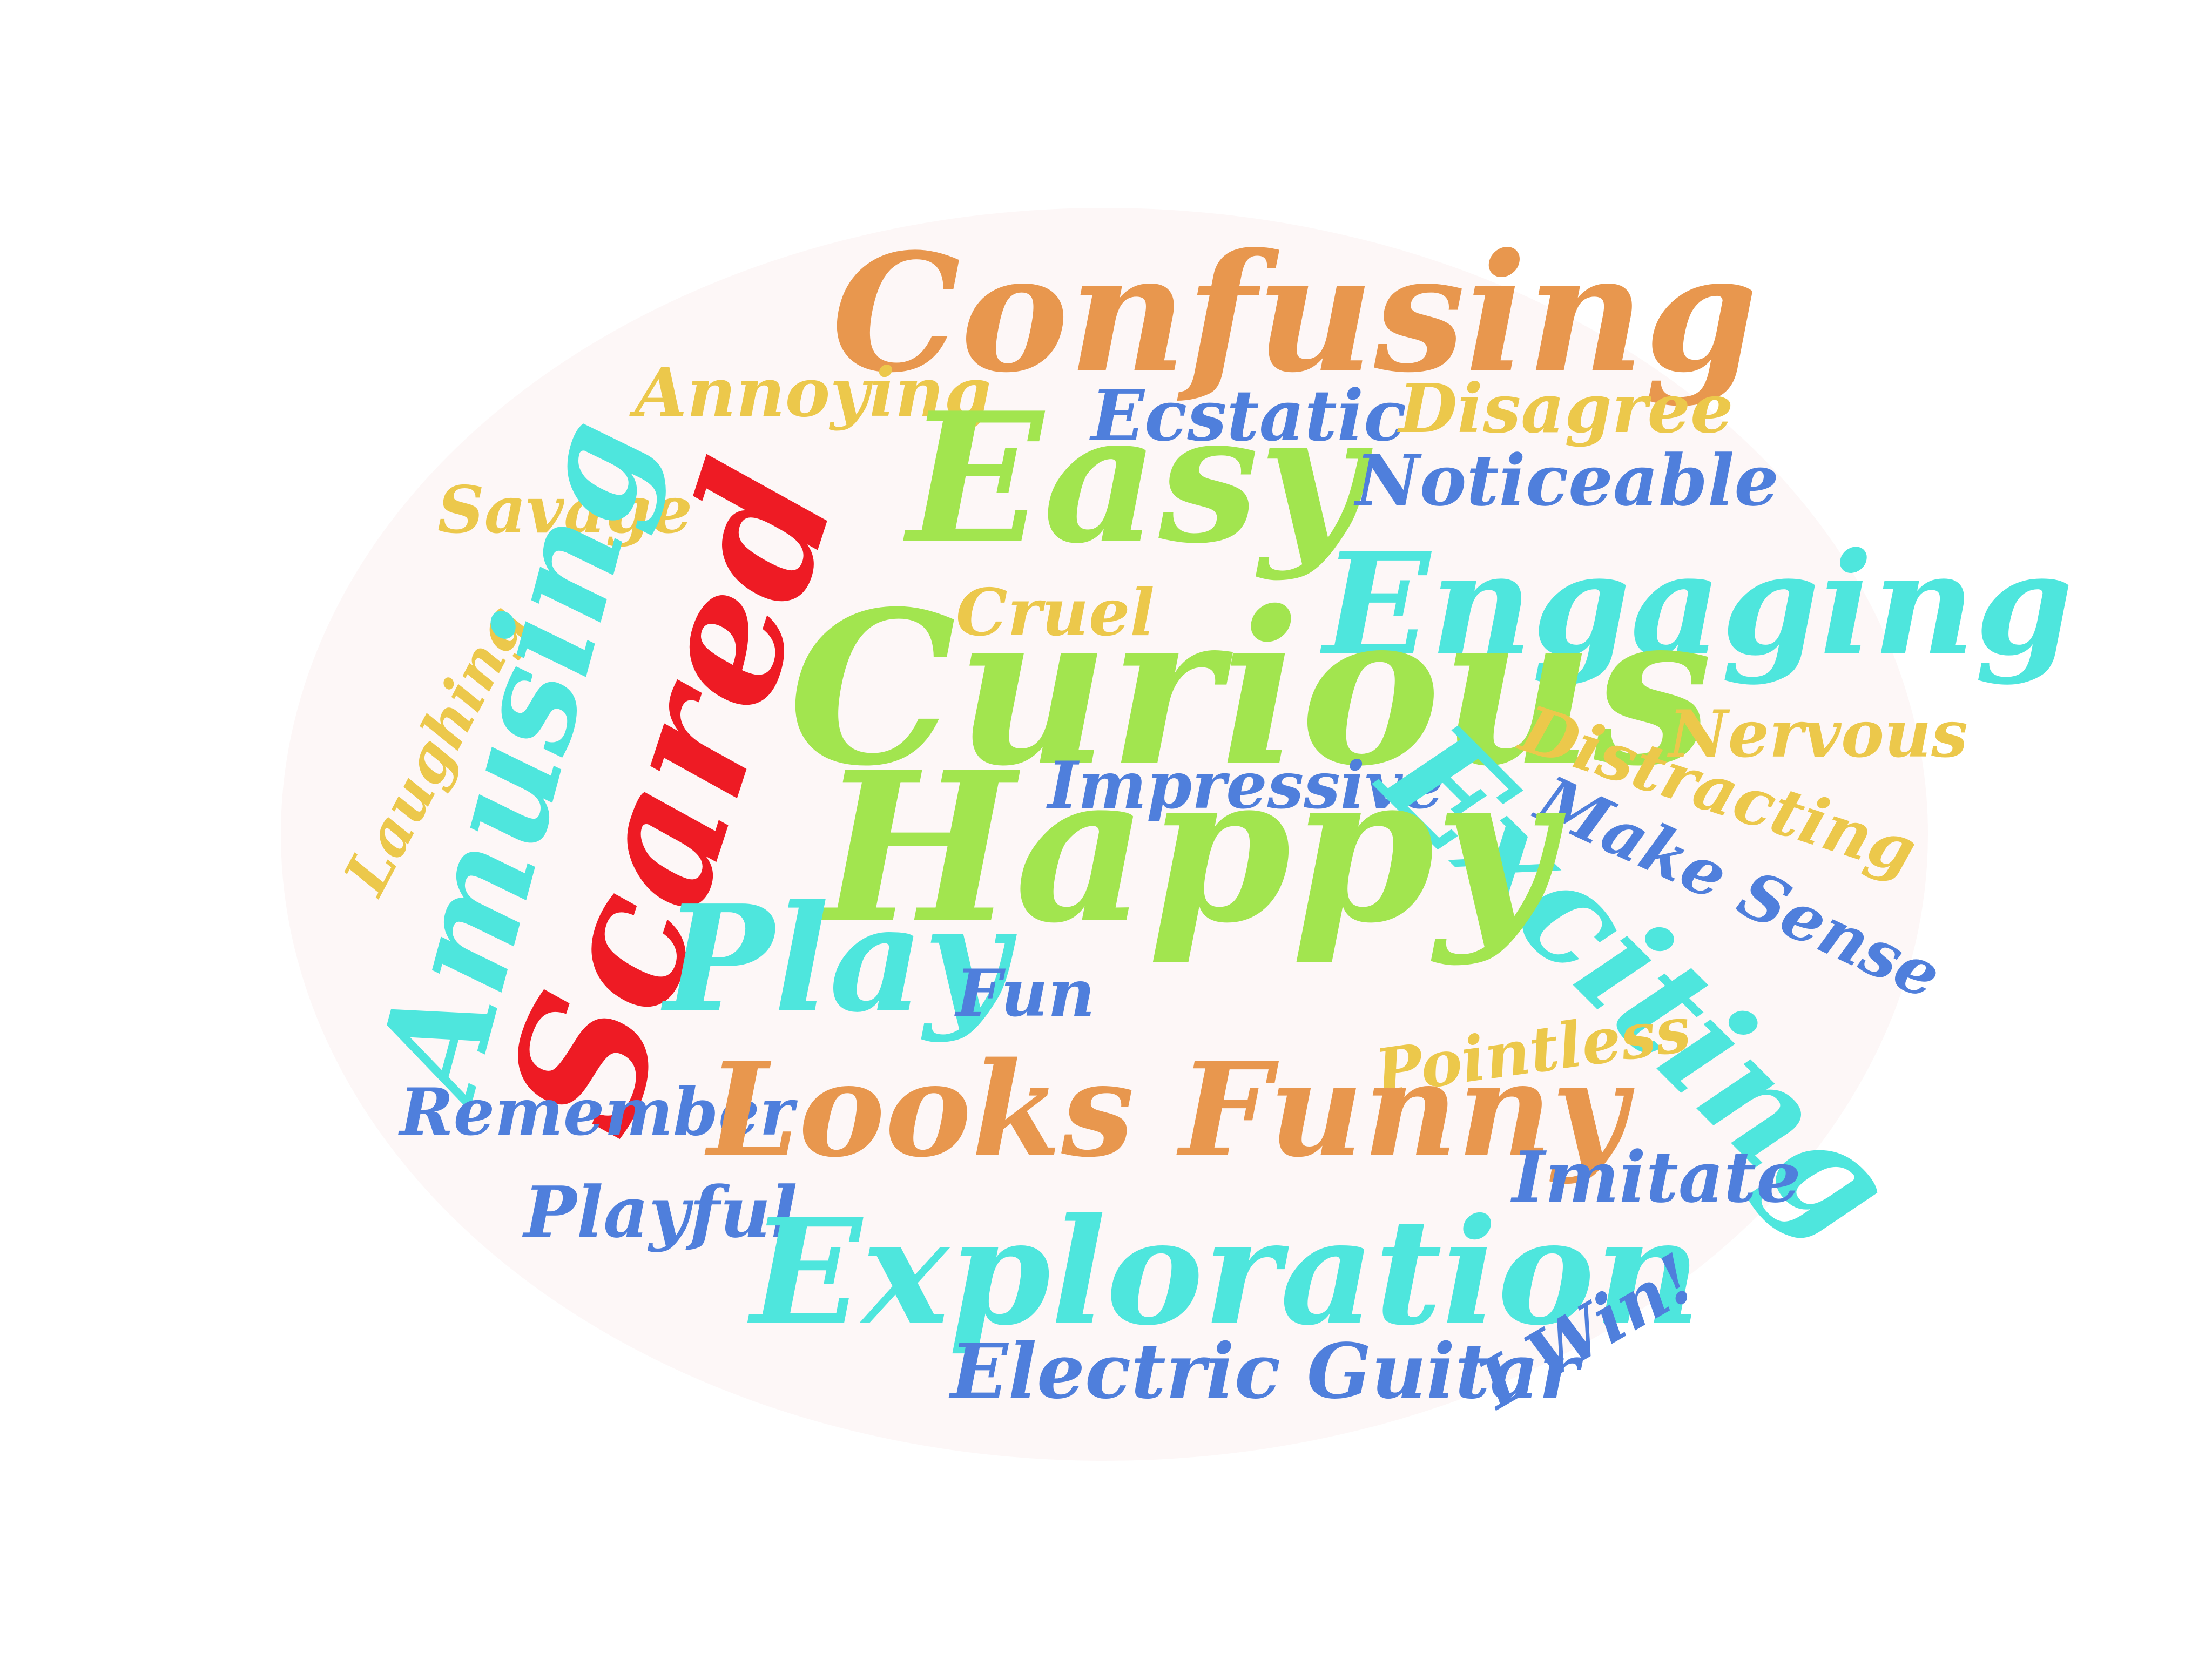  I want to click on word-impressive: Impressive, so click(1246, 785).